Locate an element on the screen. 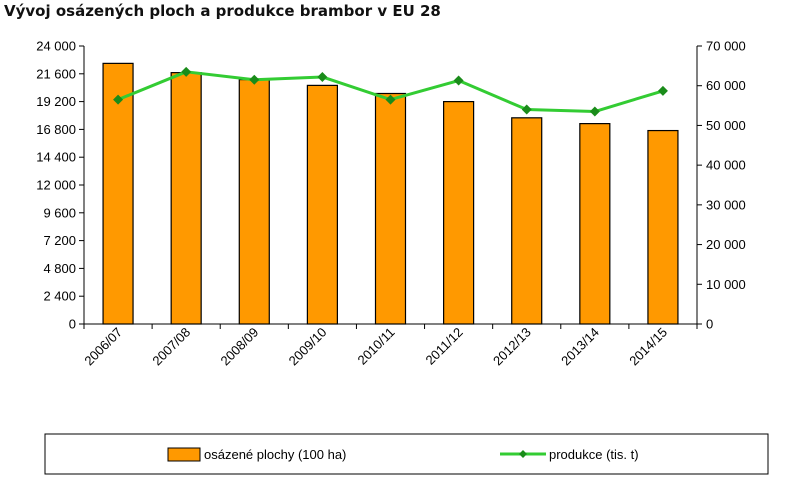 This screenshot has height=481, width=788. x-tick-label-6: 2012/13 is located at coordinates (512, 347).